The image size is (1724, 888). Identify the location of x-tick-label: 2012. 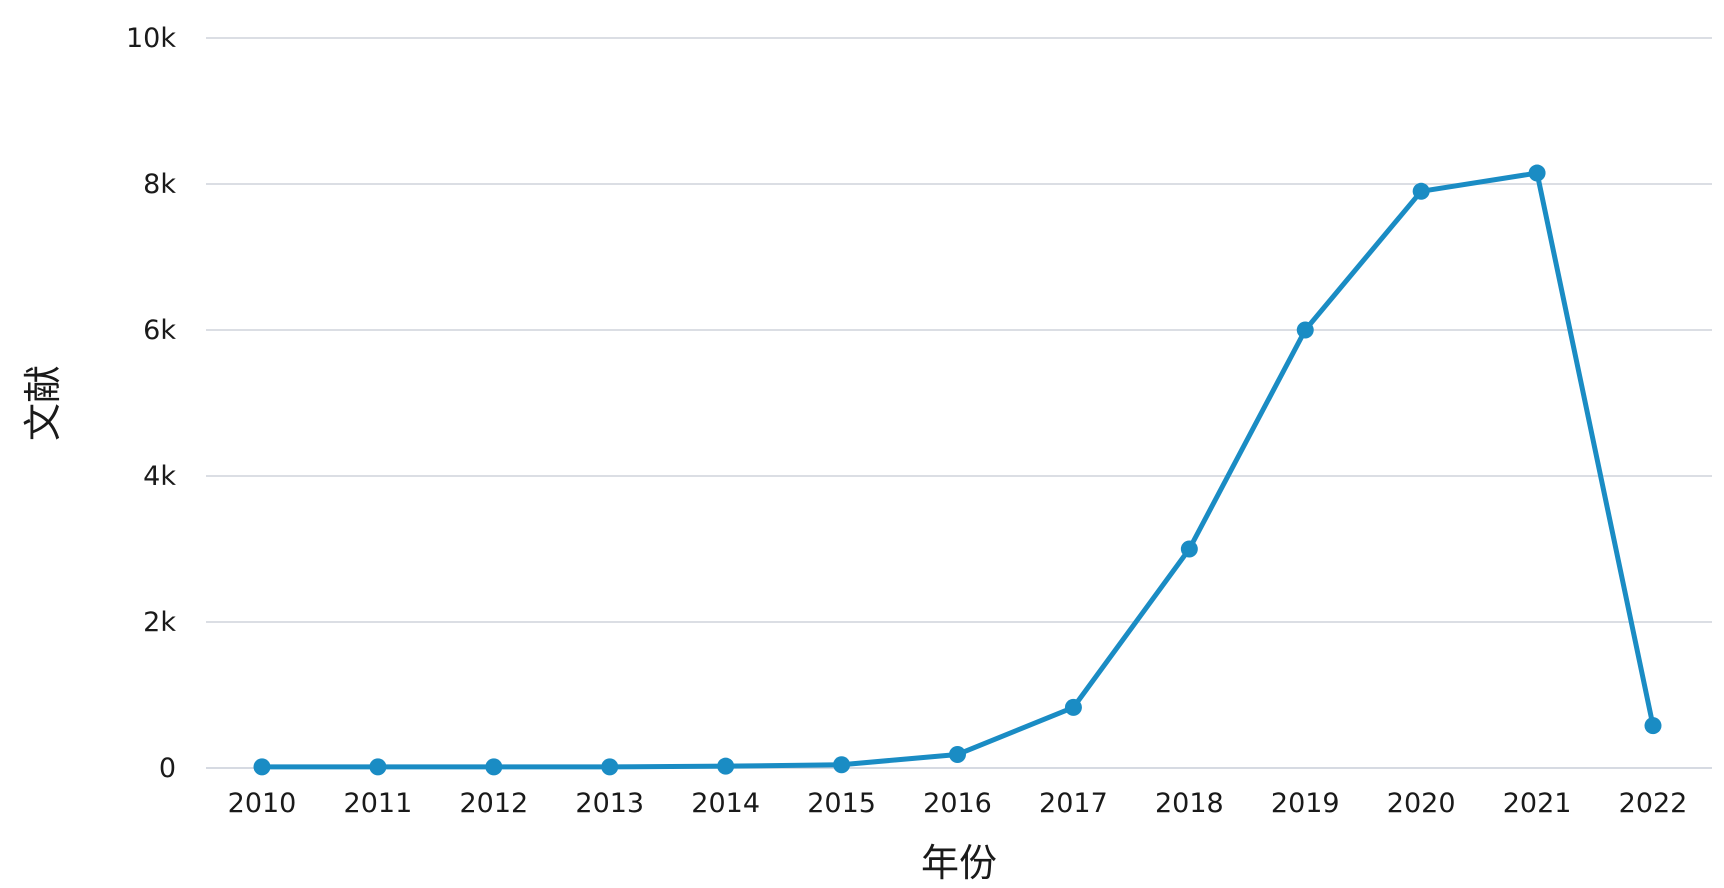
(493, 803).